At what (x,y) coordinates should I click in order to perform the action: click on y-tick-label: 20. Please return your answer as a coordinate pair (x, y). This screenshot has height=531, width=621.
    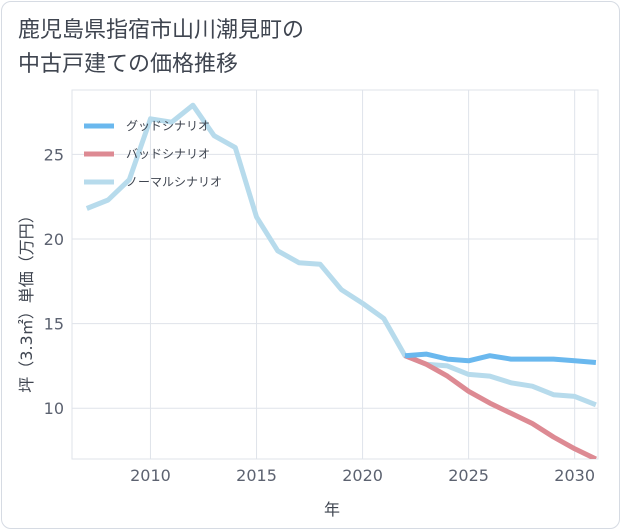
    Looking at the image, I should click on (54, 239).